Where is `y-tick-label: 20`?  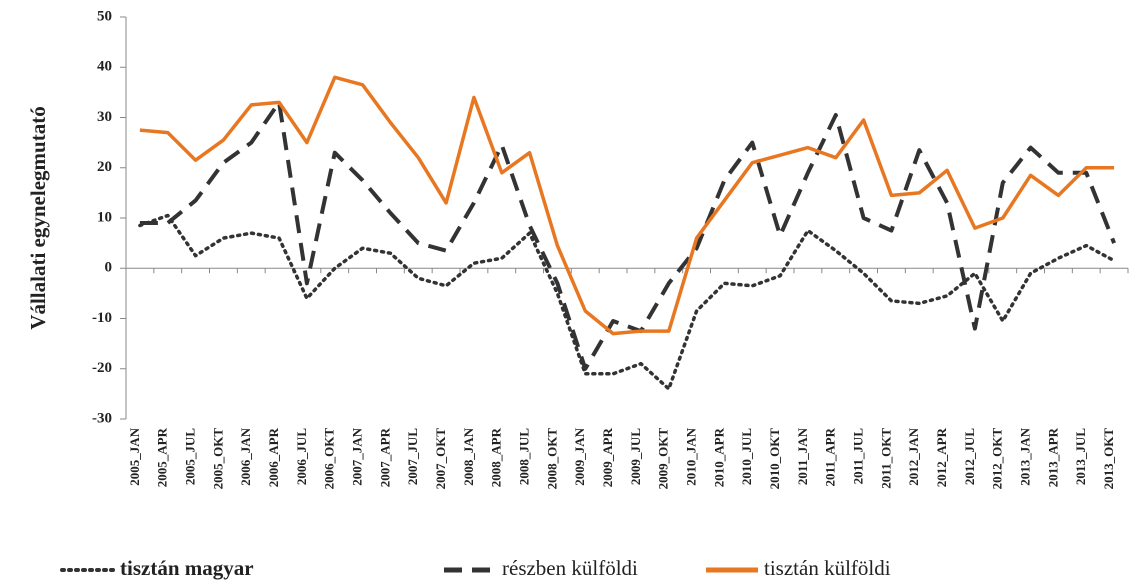
y-tick-label: 20 is located at coordinates (104, 167).